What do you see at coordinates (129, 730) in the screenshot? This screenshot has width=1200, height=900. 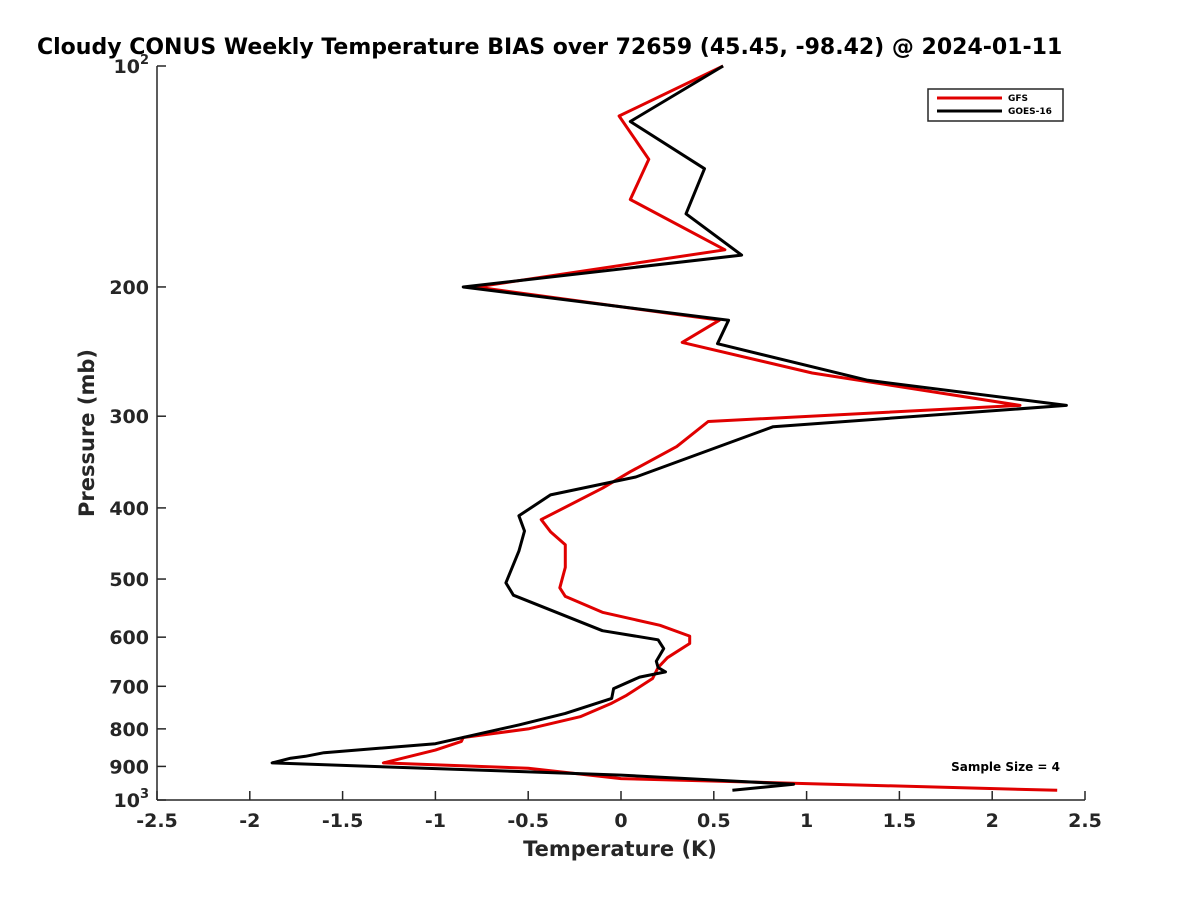 I see `y-tick-label: 800` at bounding box center [129, 730].